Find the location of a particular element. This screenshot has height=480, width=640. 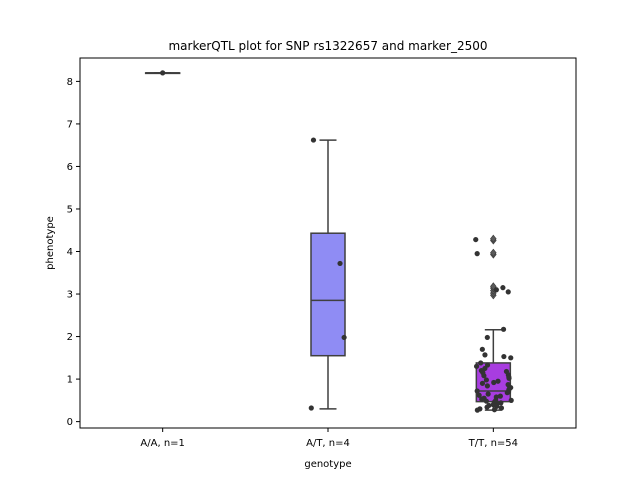

y-tick-label: 7 is located at coordinates (70, 124).